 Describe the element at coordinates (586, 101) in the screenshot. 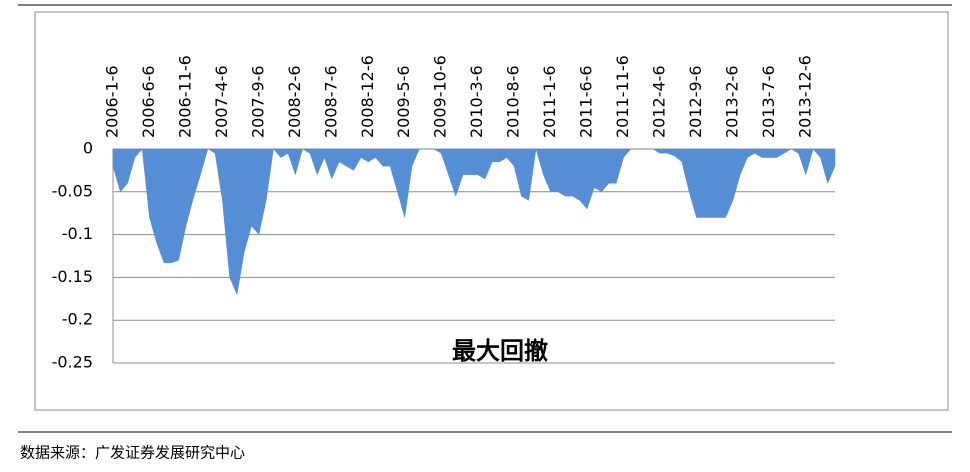

I see `x-tick-label: 2011-6-6` at that location.